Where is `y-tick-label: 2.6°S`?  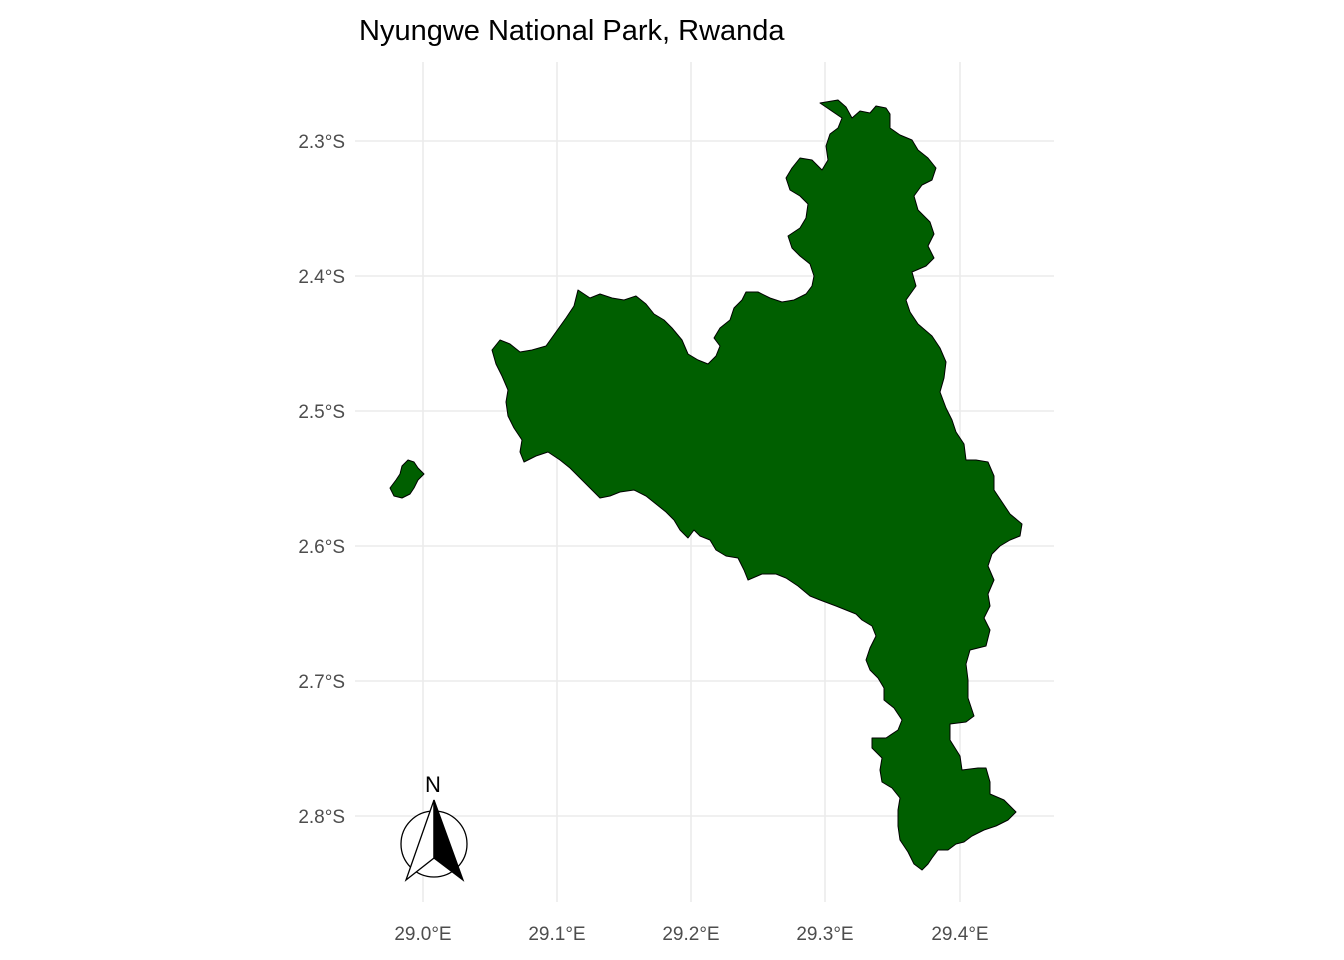
y-tick-label: 2.6°S is located at coordinates (321, 547).